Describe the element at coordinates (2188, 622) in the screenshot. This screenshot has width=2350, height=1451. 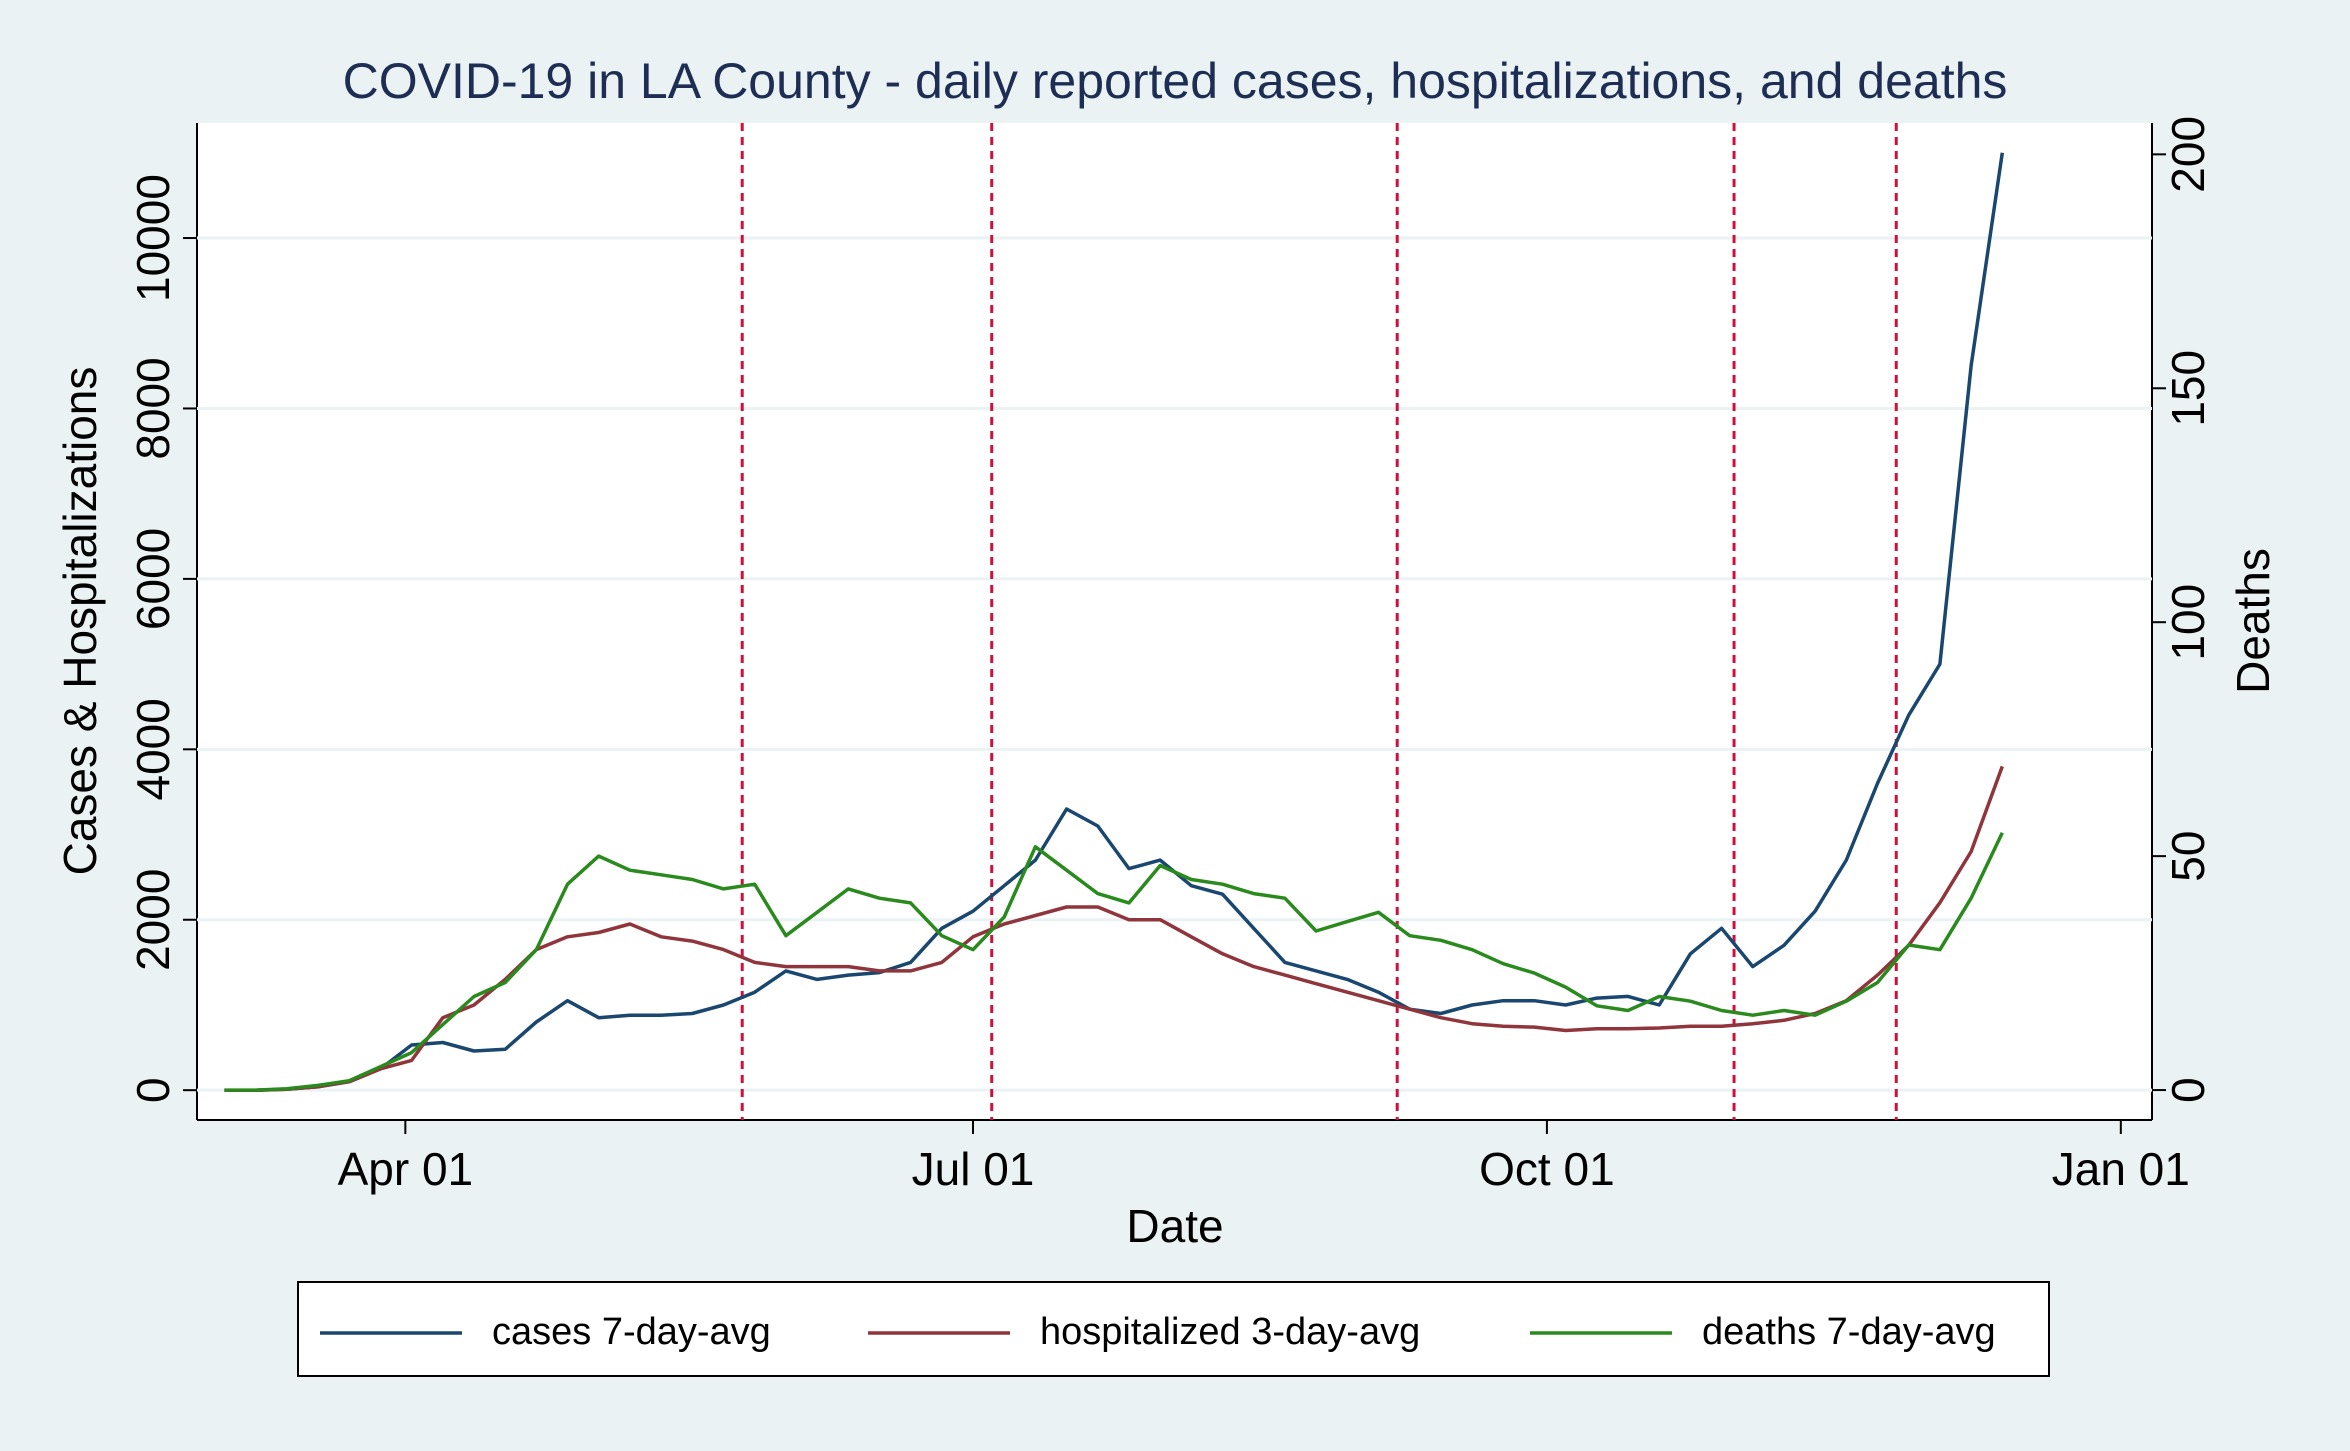
I see `y2-tick-label: 100` at that location.